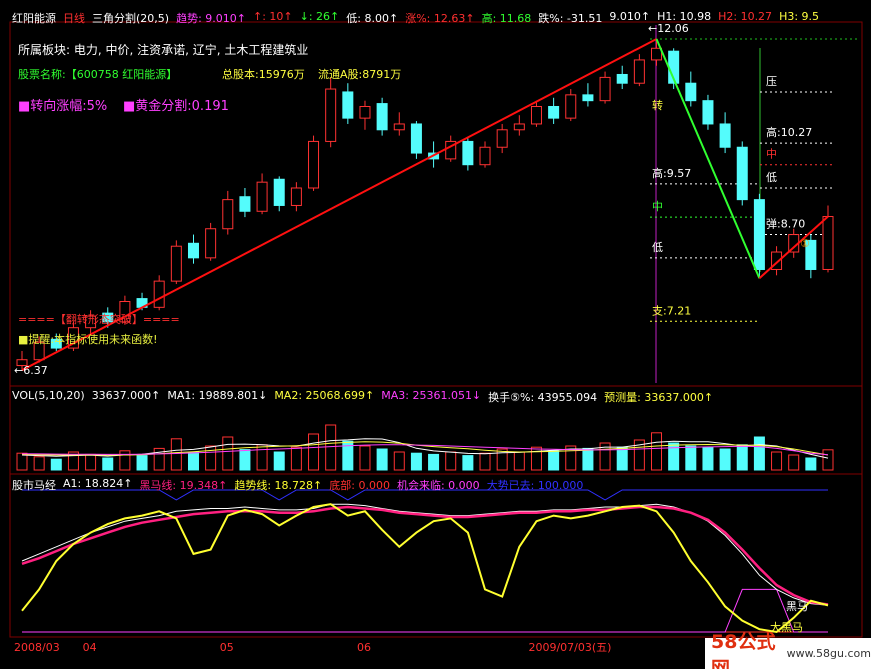  I want to click on level-label: ←12.06, so click(668, 28).